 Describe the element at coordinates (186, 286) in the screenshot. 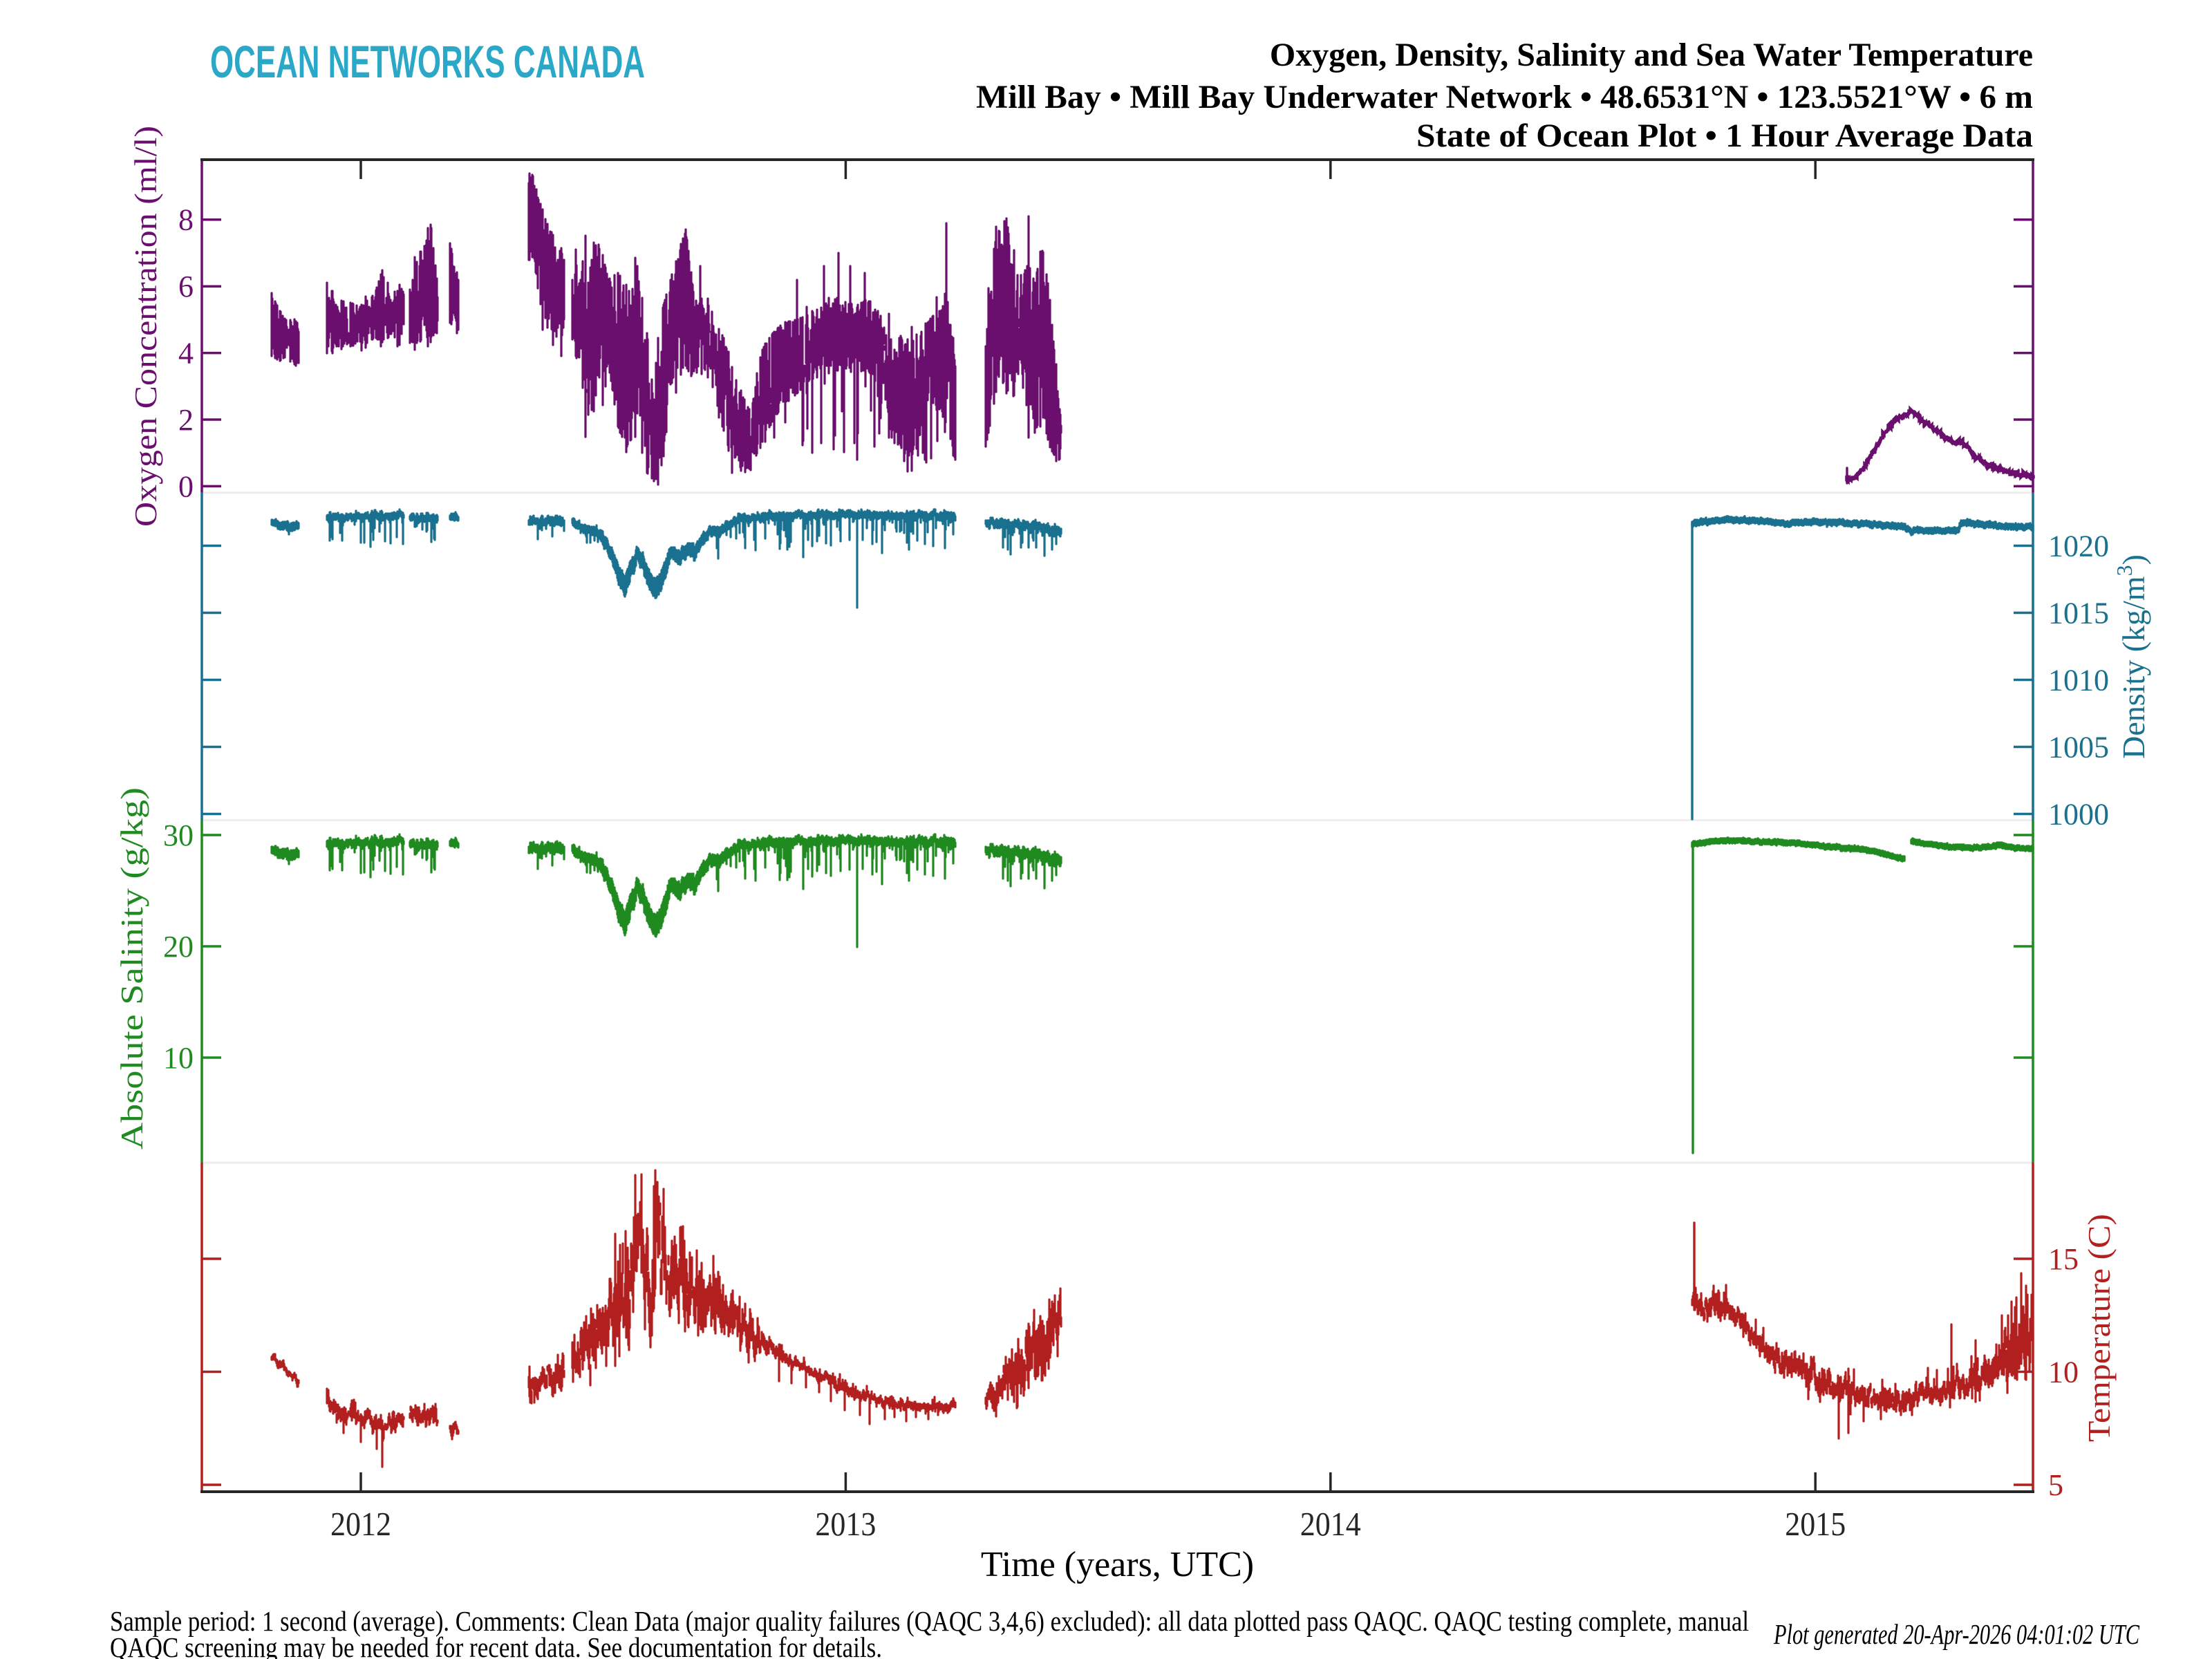

I see `svg-text: 6` at that location.